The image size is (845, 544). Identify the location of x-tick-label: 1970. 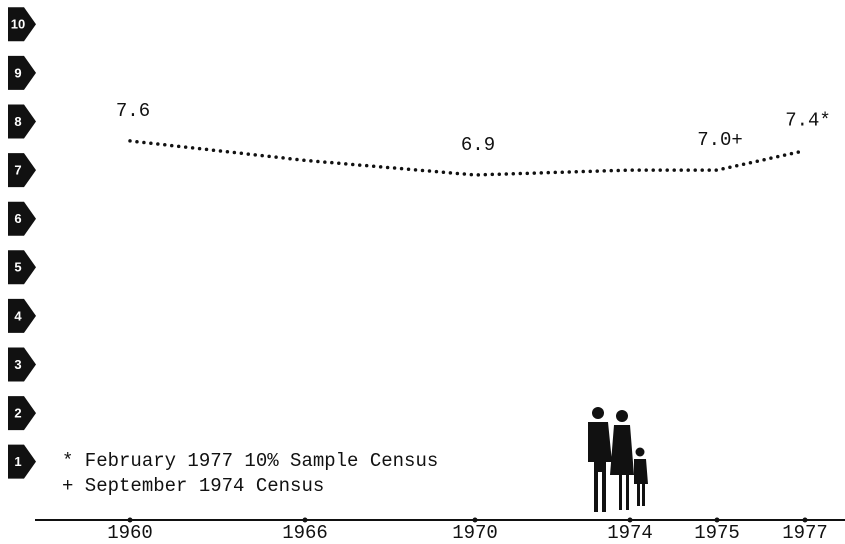
(475, 533).